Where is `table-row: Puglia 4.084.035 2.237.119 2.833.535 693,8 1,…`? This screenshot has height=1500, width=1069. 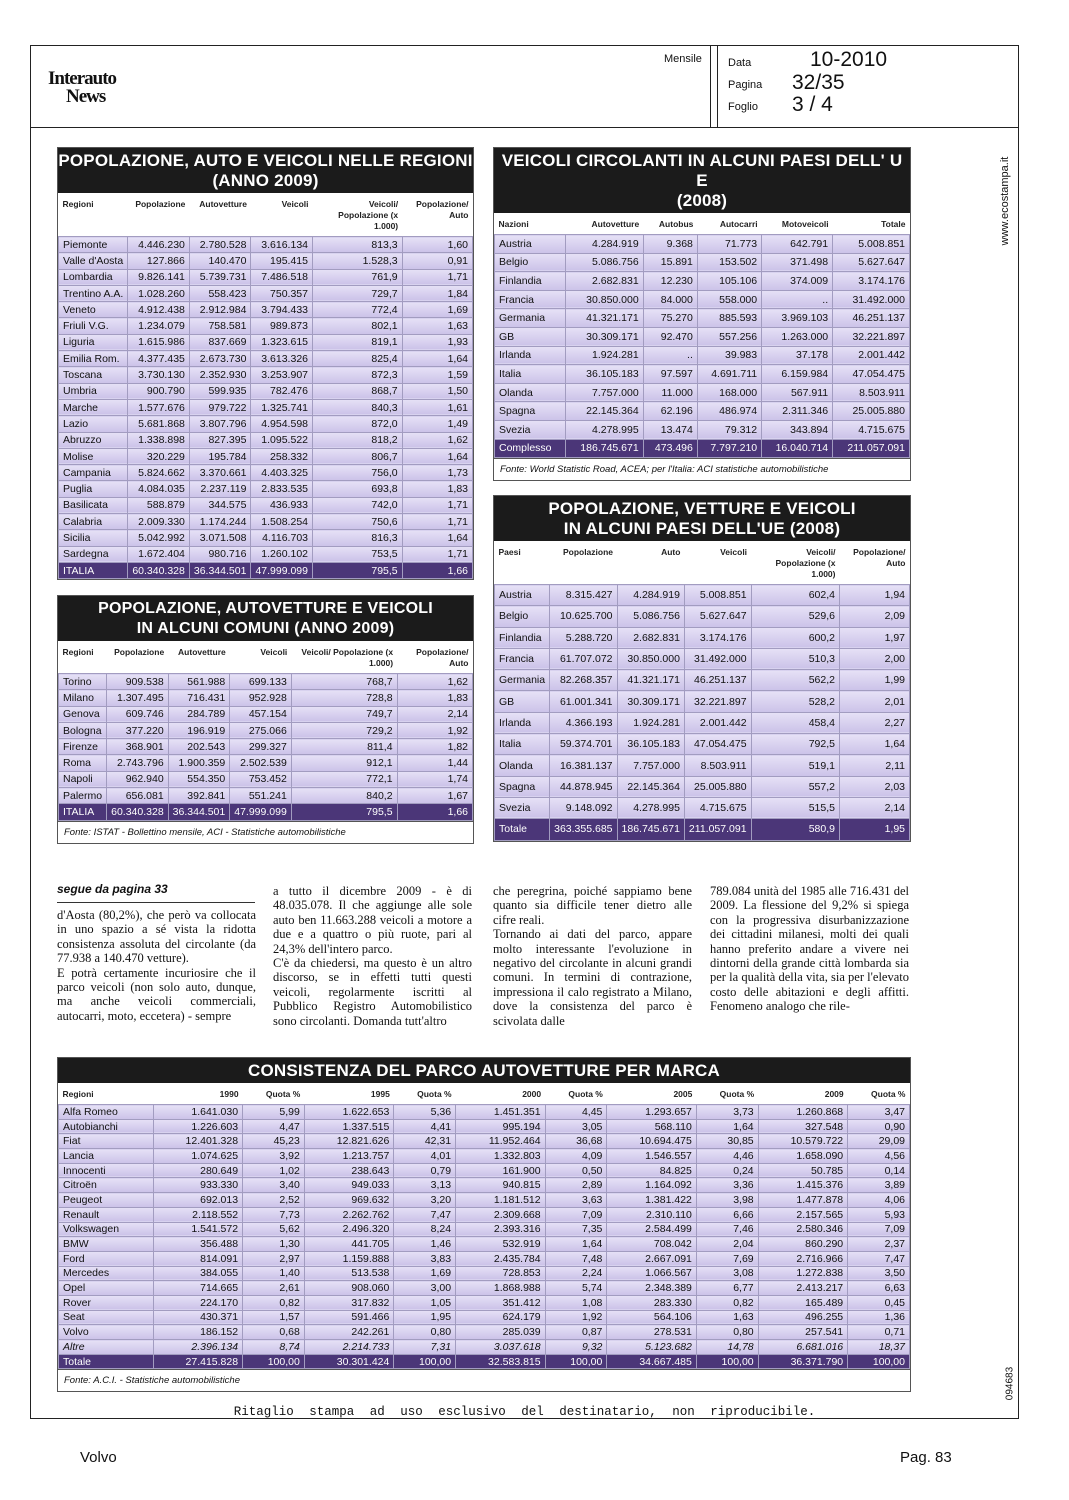
table-row: Puglia 4.084.035 2.237.119 2.833.535 693,8 1,… is located at coordinates (265, 489).